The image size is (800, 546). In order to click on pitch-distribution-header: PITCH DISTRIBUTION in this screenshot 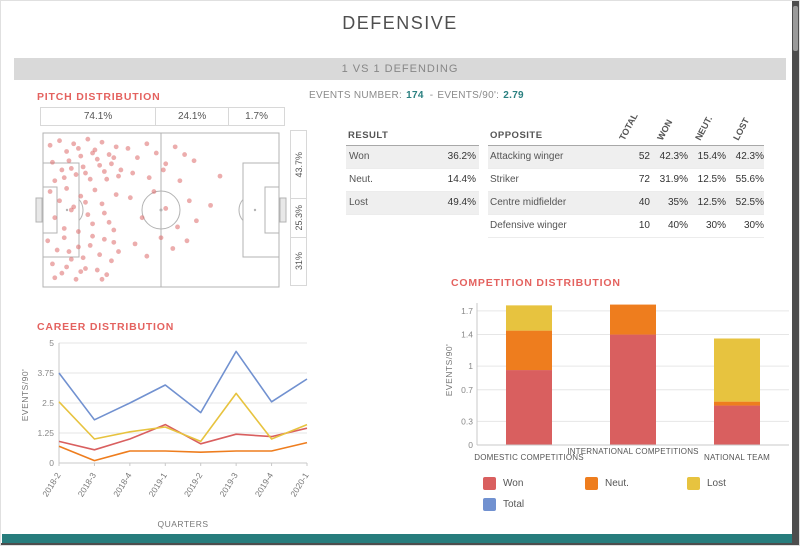, I will do `click(99, 97)`.